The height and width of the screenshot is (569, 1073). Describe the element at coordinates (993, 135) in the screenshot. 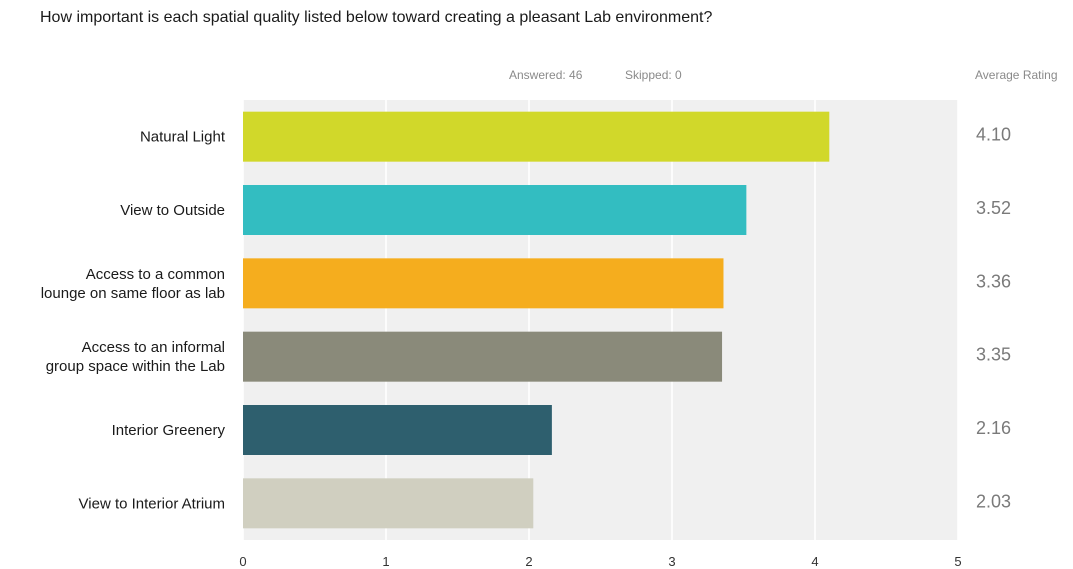

I see `average-rating-value: 4.10` at that location.